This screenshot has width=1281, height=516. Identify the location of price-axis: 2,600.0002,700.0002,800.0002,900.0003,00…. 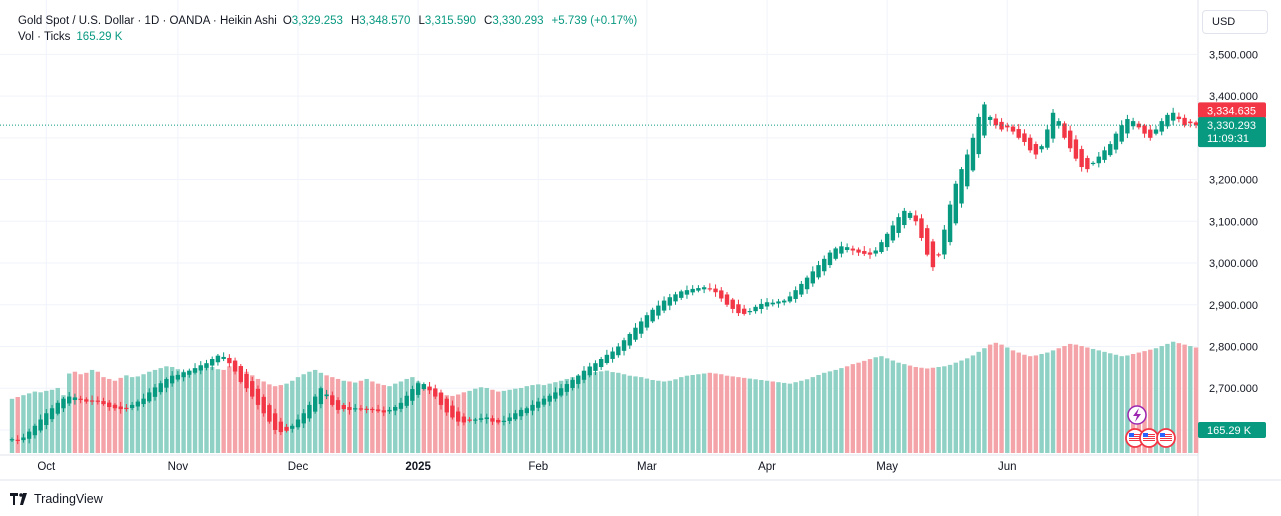
(1233, 243).